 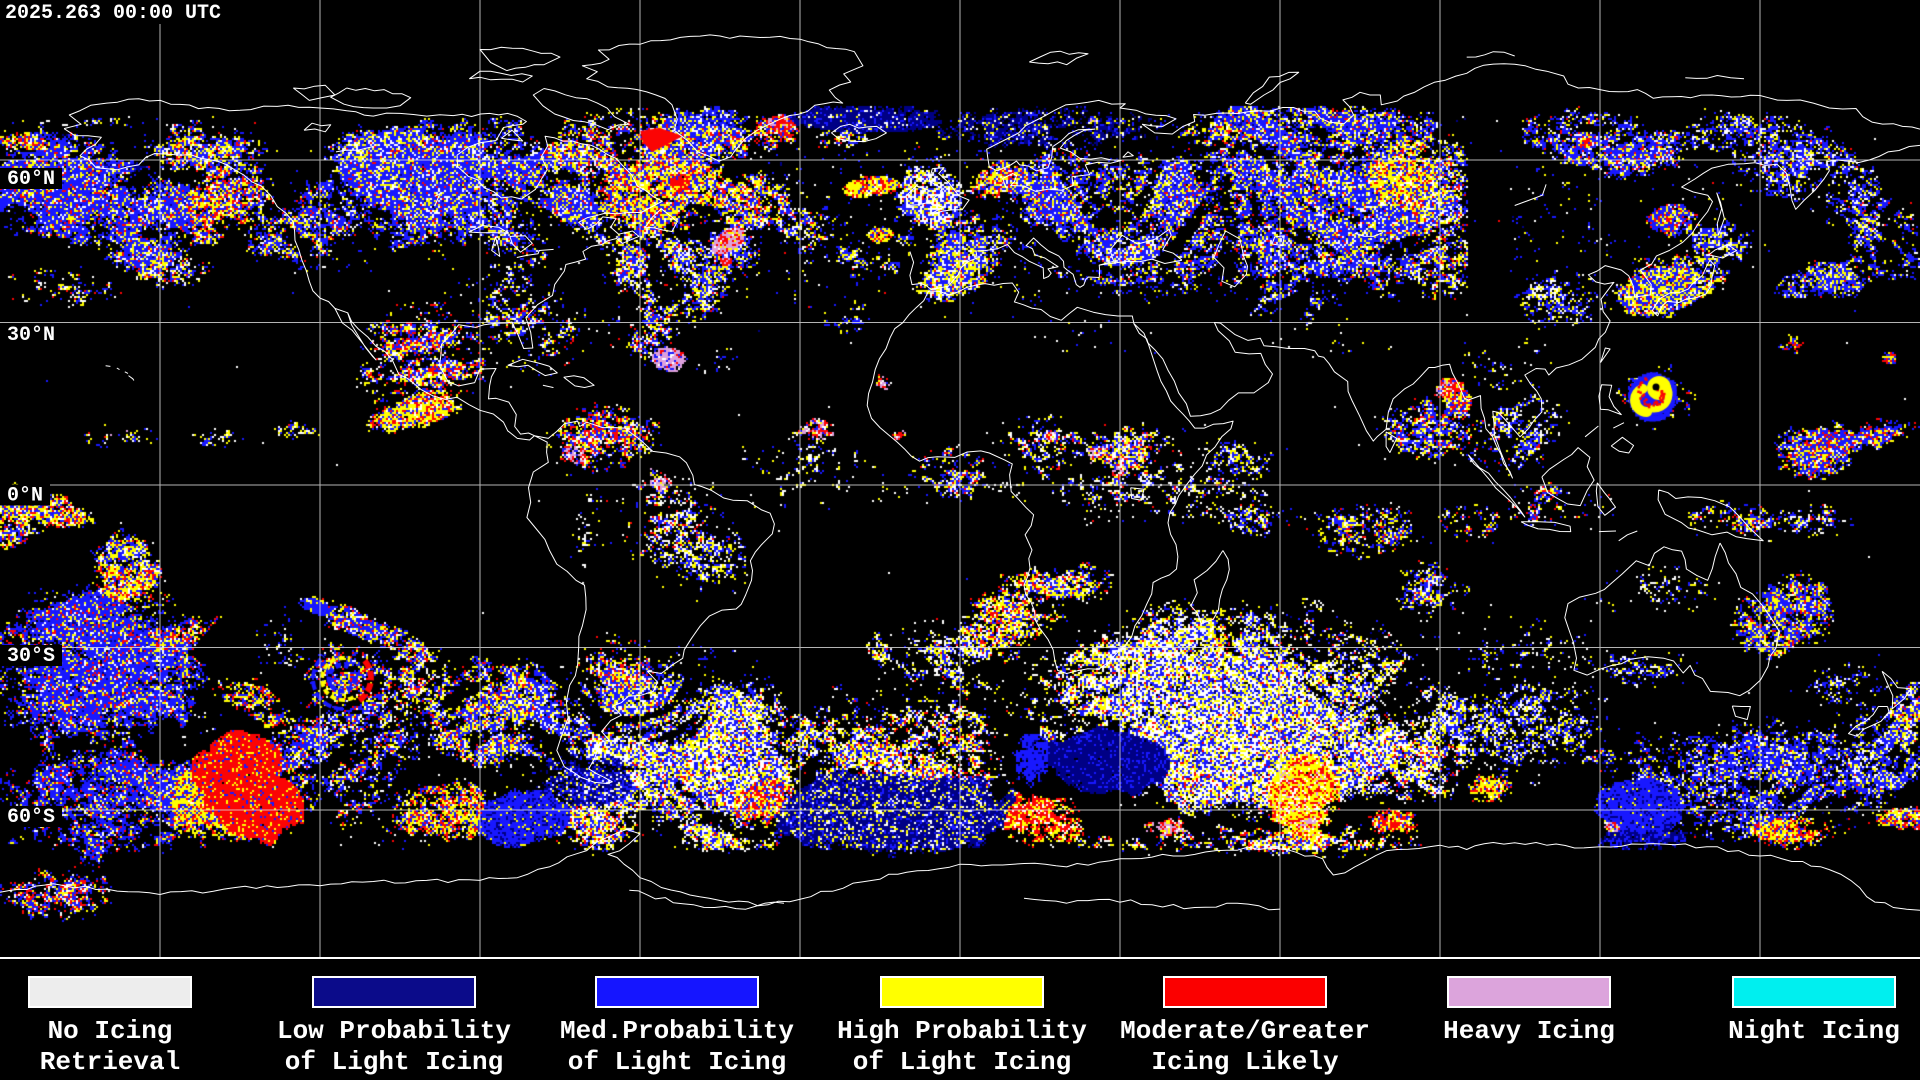 I want to click on svg-text: Night Icing, so click(x=1814, y=1031).